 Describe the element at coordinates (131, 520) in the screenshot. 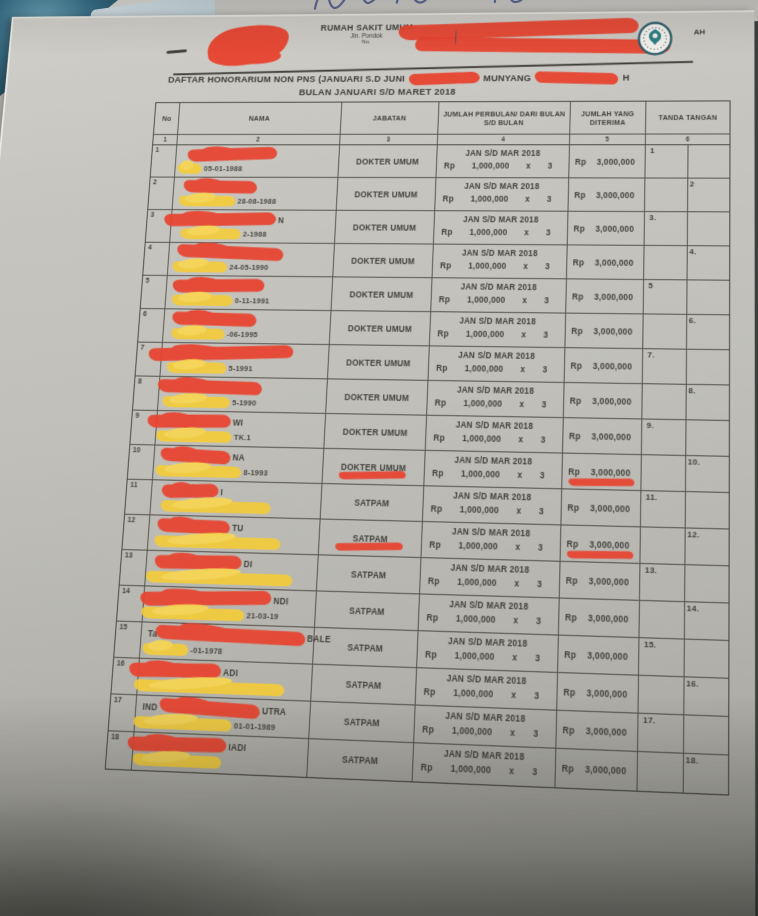

I see `row-number: 12` at that location.